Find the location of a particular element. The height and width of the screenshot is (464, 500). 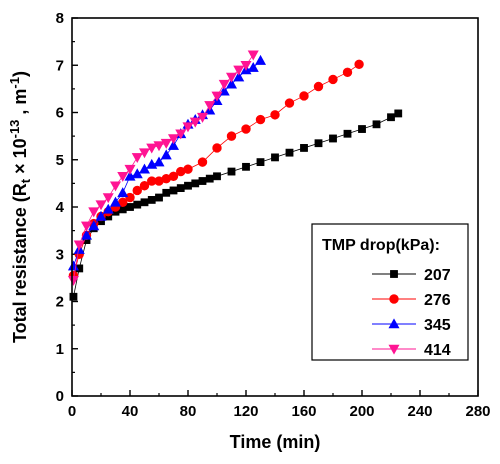

y-tick-label: 2 is located at coordinates (60, 302).